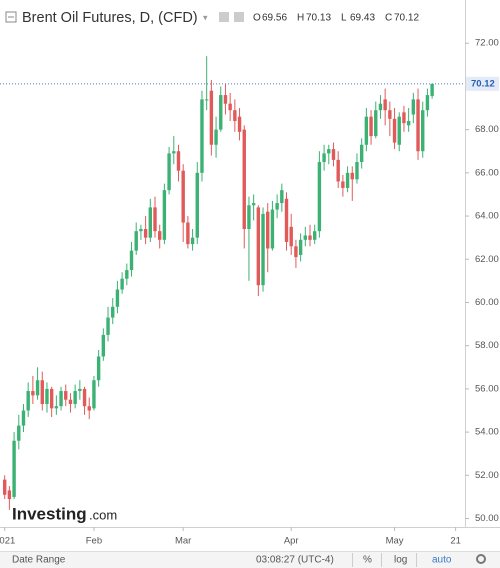 The image size is (500, 568). Describe the element at coordinates (11, 17) in the screenshot. I see `collapse-icon` at that location.